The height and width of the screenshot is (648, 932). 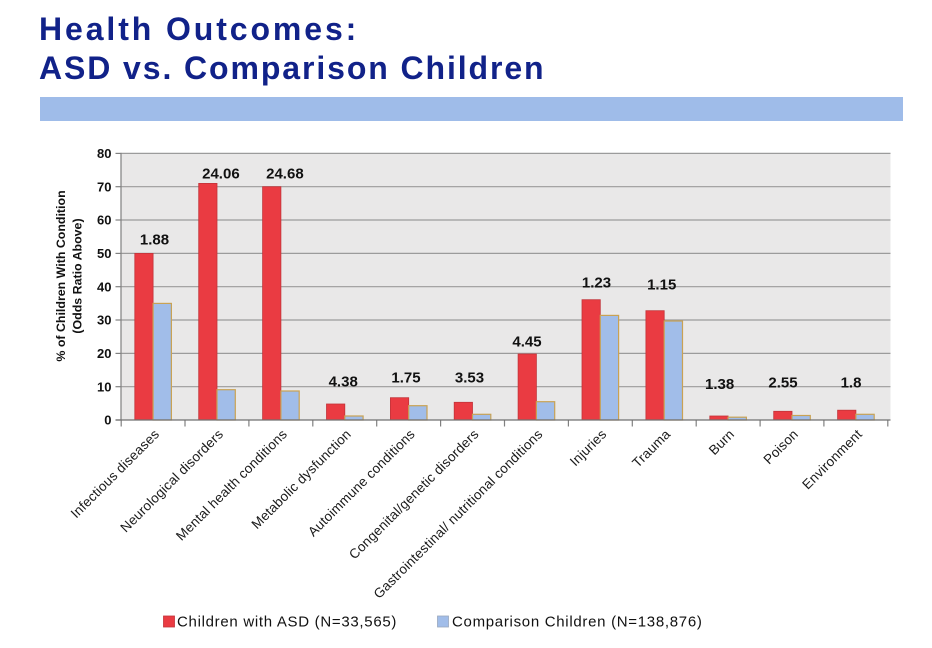 What do you see at coordinates (104, 353) in the screenshot?
I see `svg-text: 20` at bounding box center [104, 353].